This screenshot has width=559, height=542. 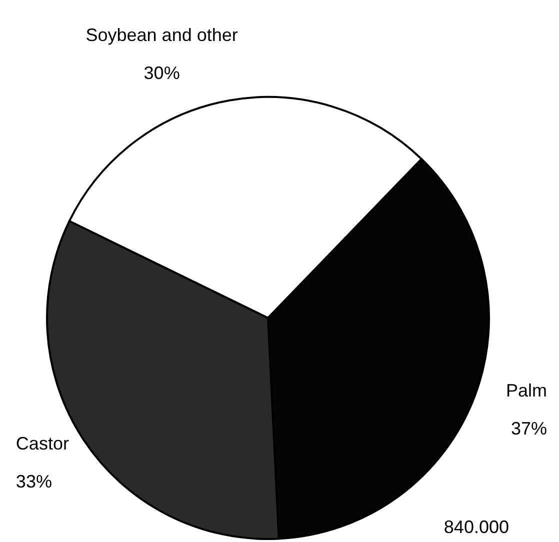 What do you see at coordinates (42, 443) in the screenshot?
I see `slice-label: Castor` at bounding box center [42, 443].